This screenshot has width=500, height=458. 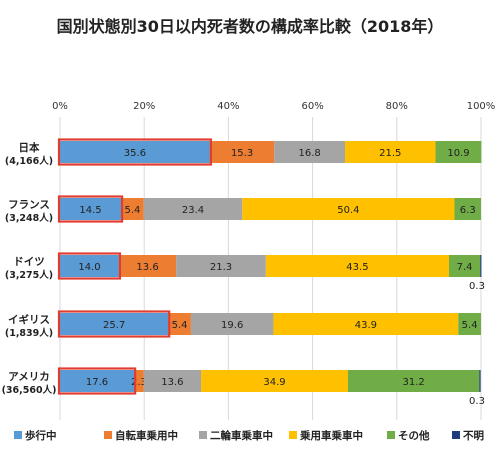 What do you see at coordinates (29, 161) in the screenshot?
I see `category-count-label: (4,166人)` at bounding box center [29, 161].